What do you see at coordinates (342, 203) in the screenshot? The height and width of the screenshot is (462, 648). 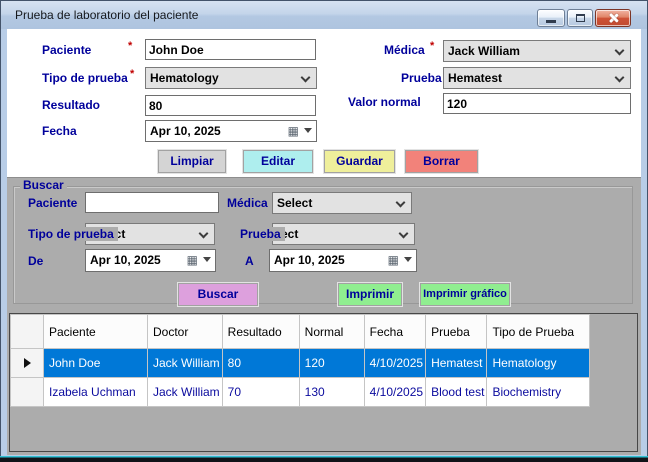 I see `search-medica-combobox: Select` at bounding box center [342, 203].